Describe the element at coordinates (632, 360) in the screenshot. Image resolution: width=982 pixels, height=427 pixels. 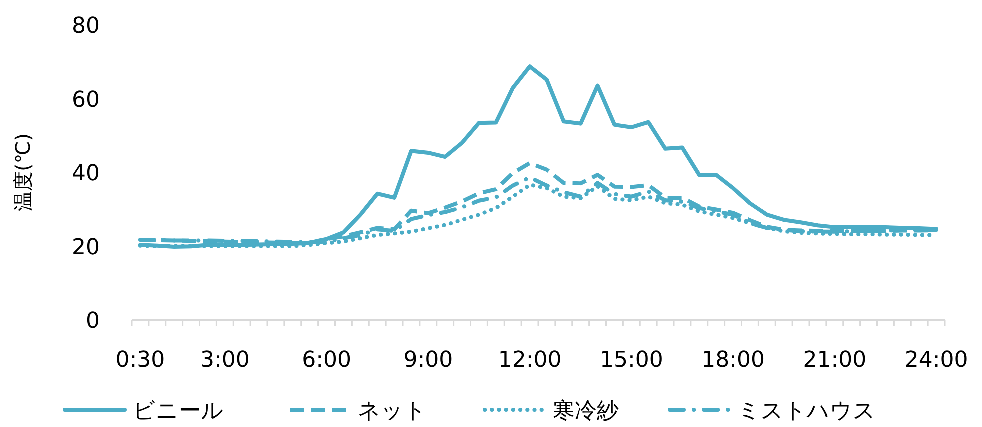
I see `x-tick-label: 15:00` at that location.